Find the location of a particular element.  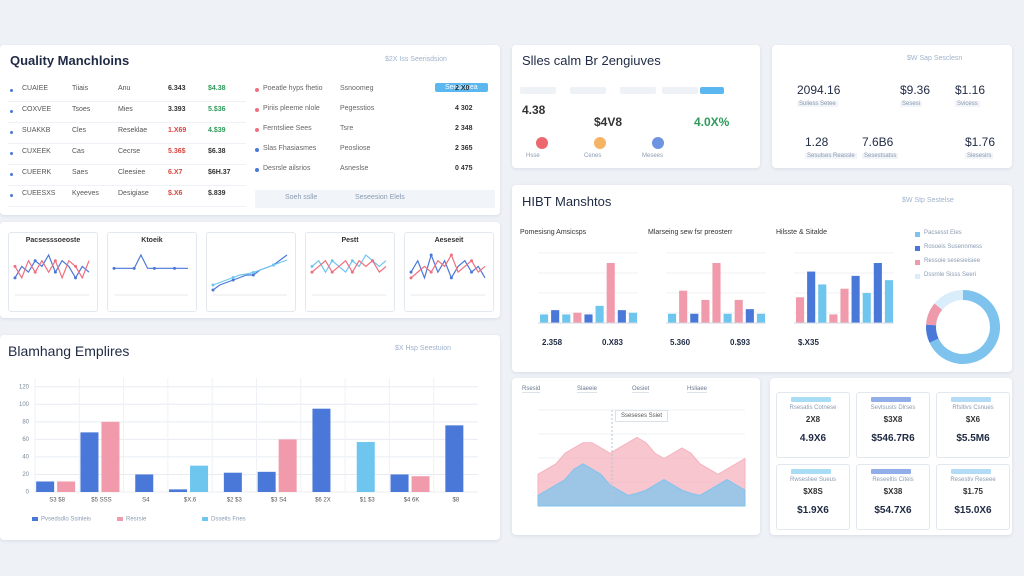

table-cell: 2 348 is located at coordinates (464, 128).